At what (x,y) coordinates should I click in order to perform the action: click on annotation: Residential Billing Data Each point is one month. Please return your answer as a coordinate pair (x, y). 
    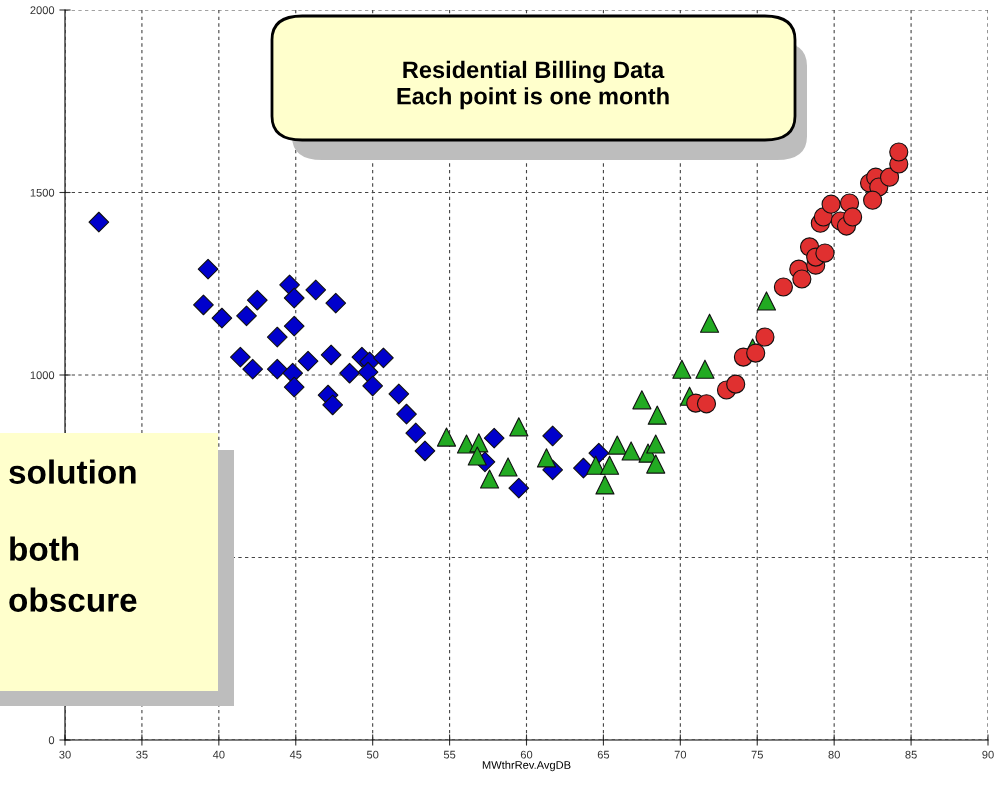
    Looking at the image, I should click on (533, 85).